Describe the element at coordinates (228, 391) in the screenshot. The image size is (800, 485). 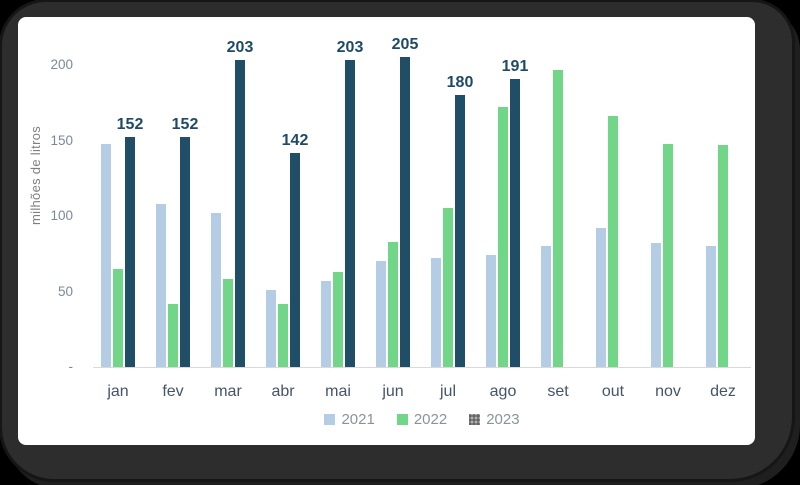
I see `x-label-mar: mar` at that location.